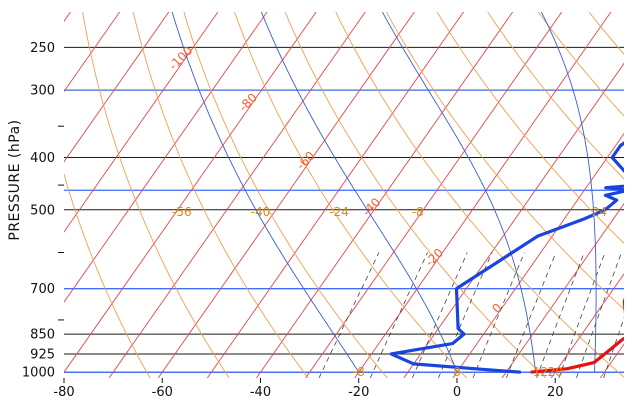 The image size is (633, 403). What do you see at coordinates (42, 335) in the screenshot?
I see `y-tick-label: 850` at bounding box center [42, 335].